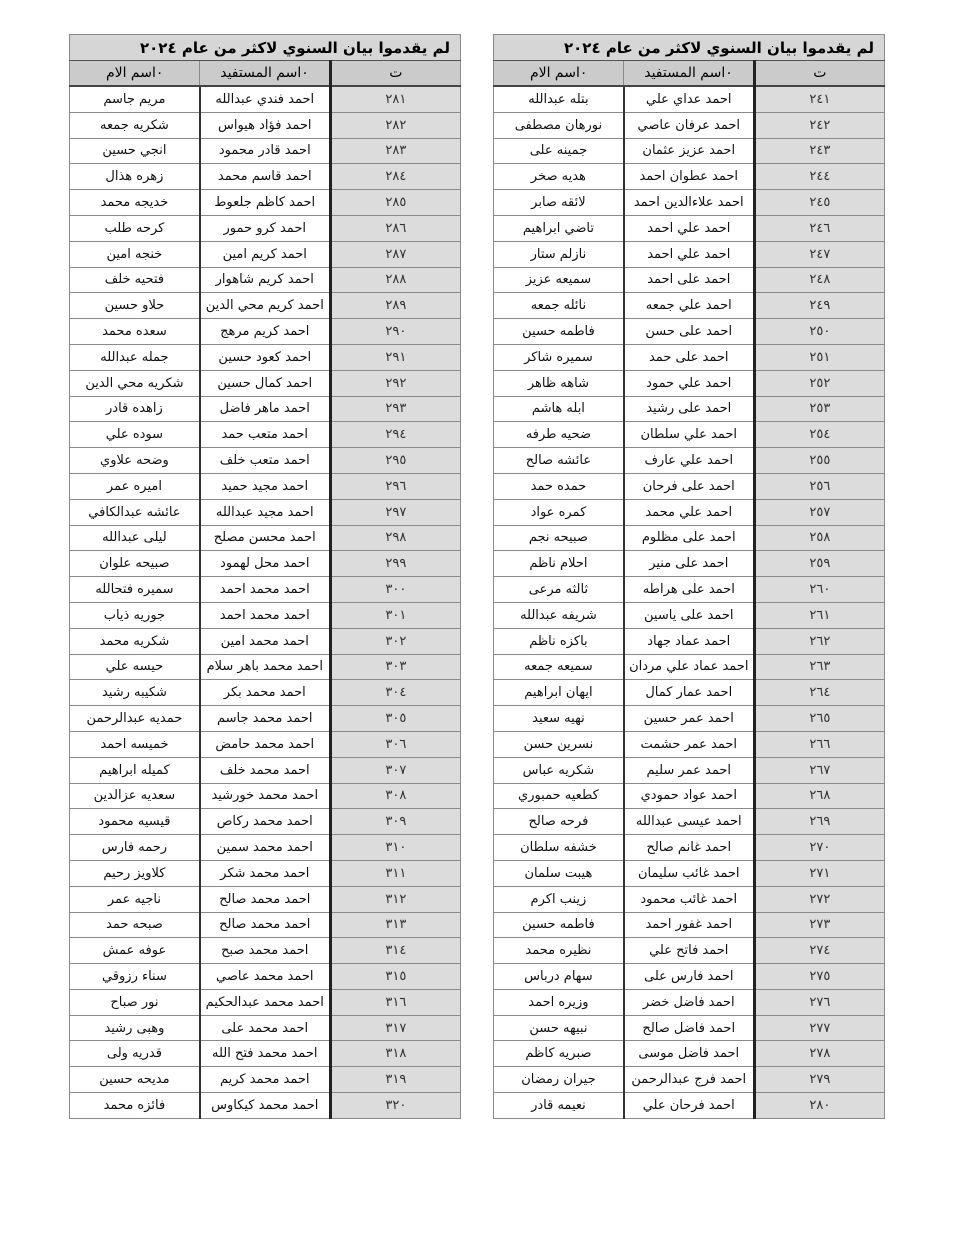 The height and width of the screenshot is (1242, 960). Describe the element at coordinates (395, 409) in the screenshot. I see `row-number: ٢٩٣` at that location.